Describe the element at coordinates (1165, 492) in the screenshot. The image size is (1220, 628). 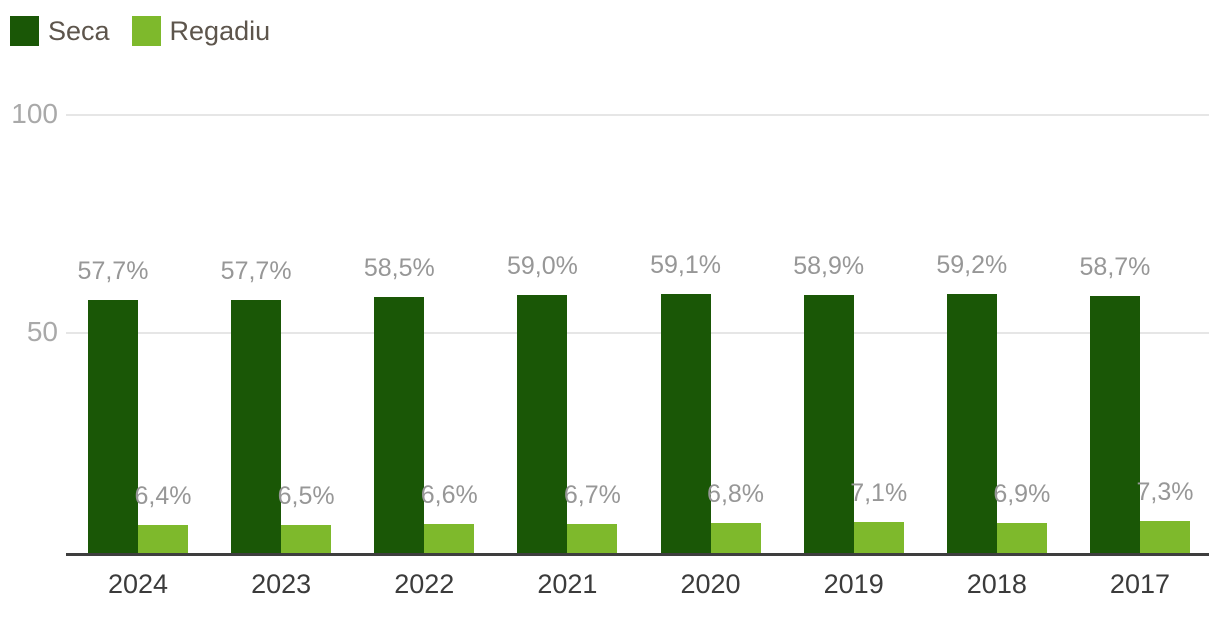
I see `value-label-regadiu-2017: 7,3%` at that location.